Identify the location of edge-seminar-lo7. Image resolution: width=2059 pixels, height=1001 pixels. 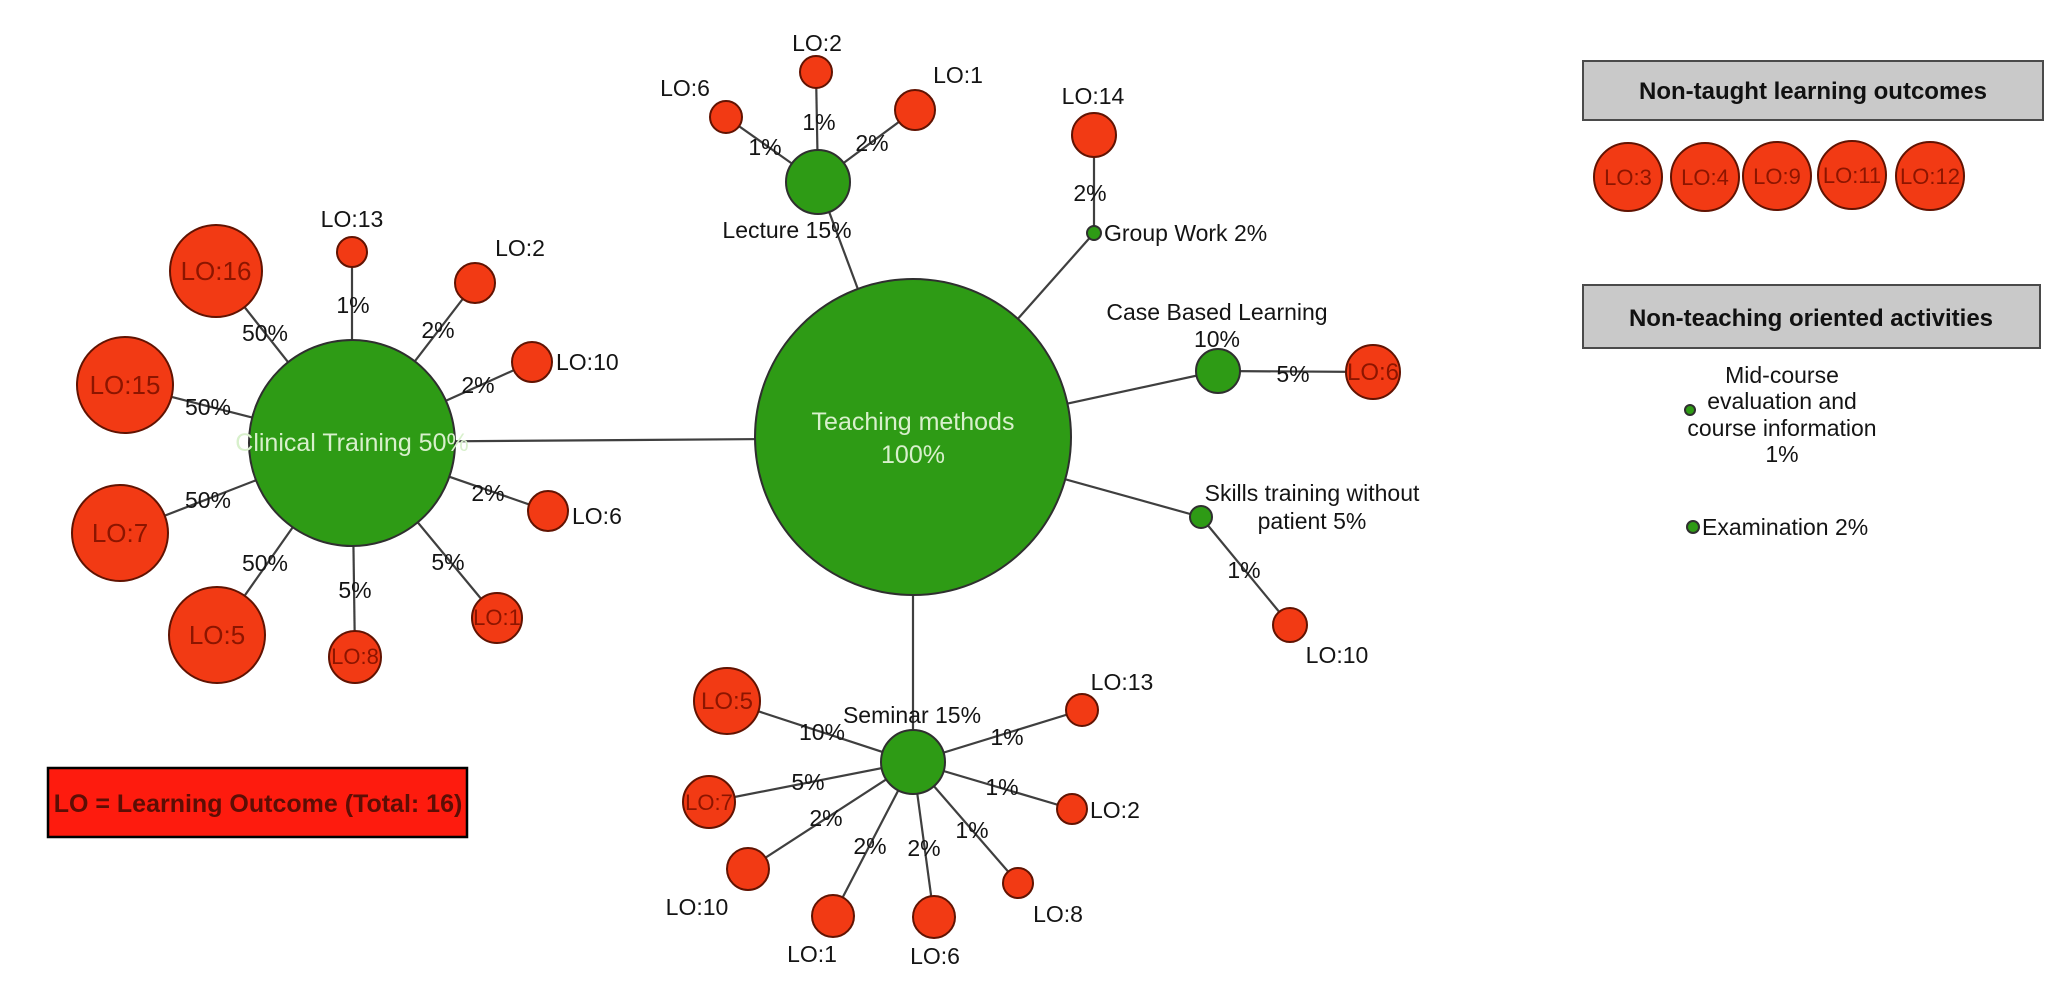
(811, 782).